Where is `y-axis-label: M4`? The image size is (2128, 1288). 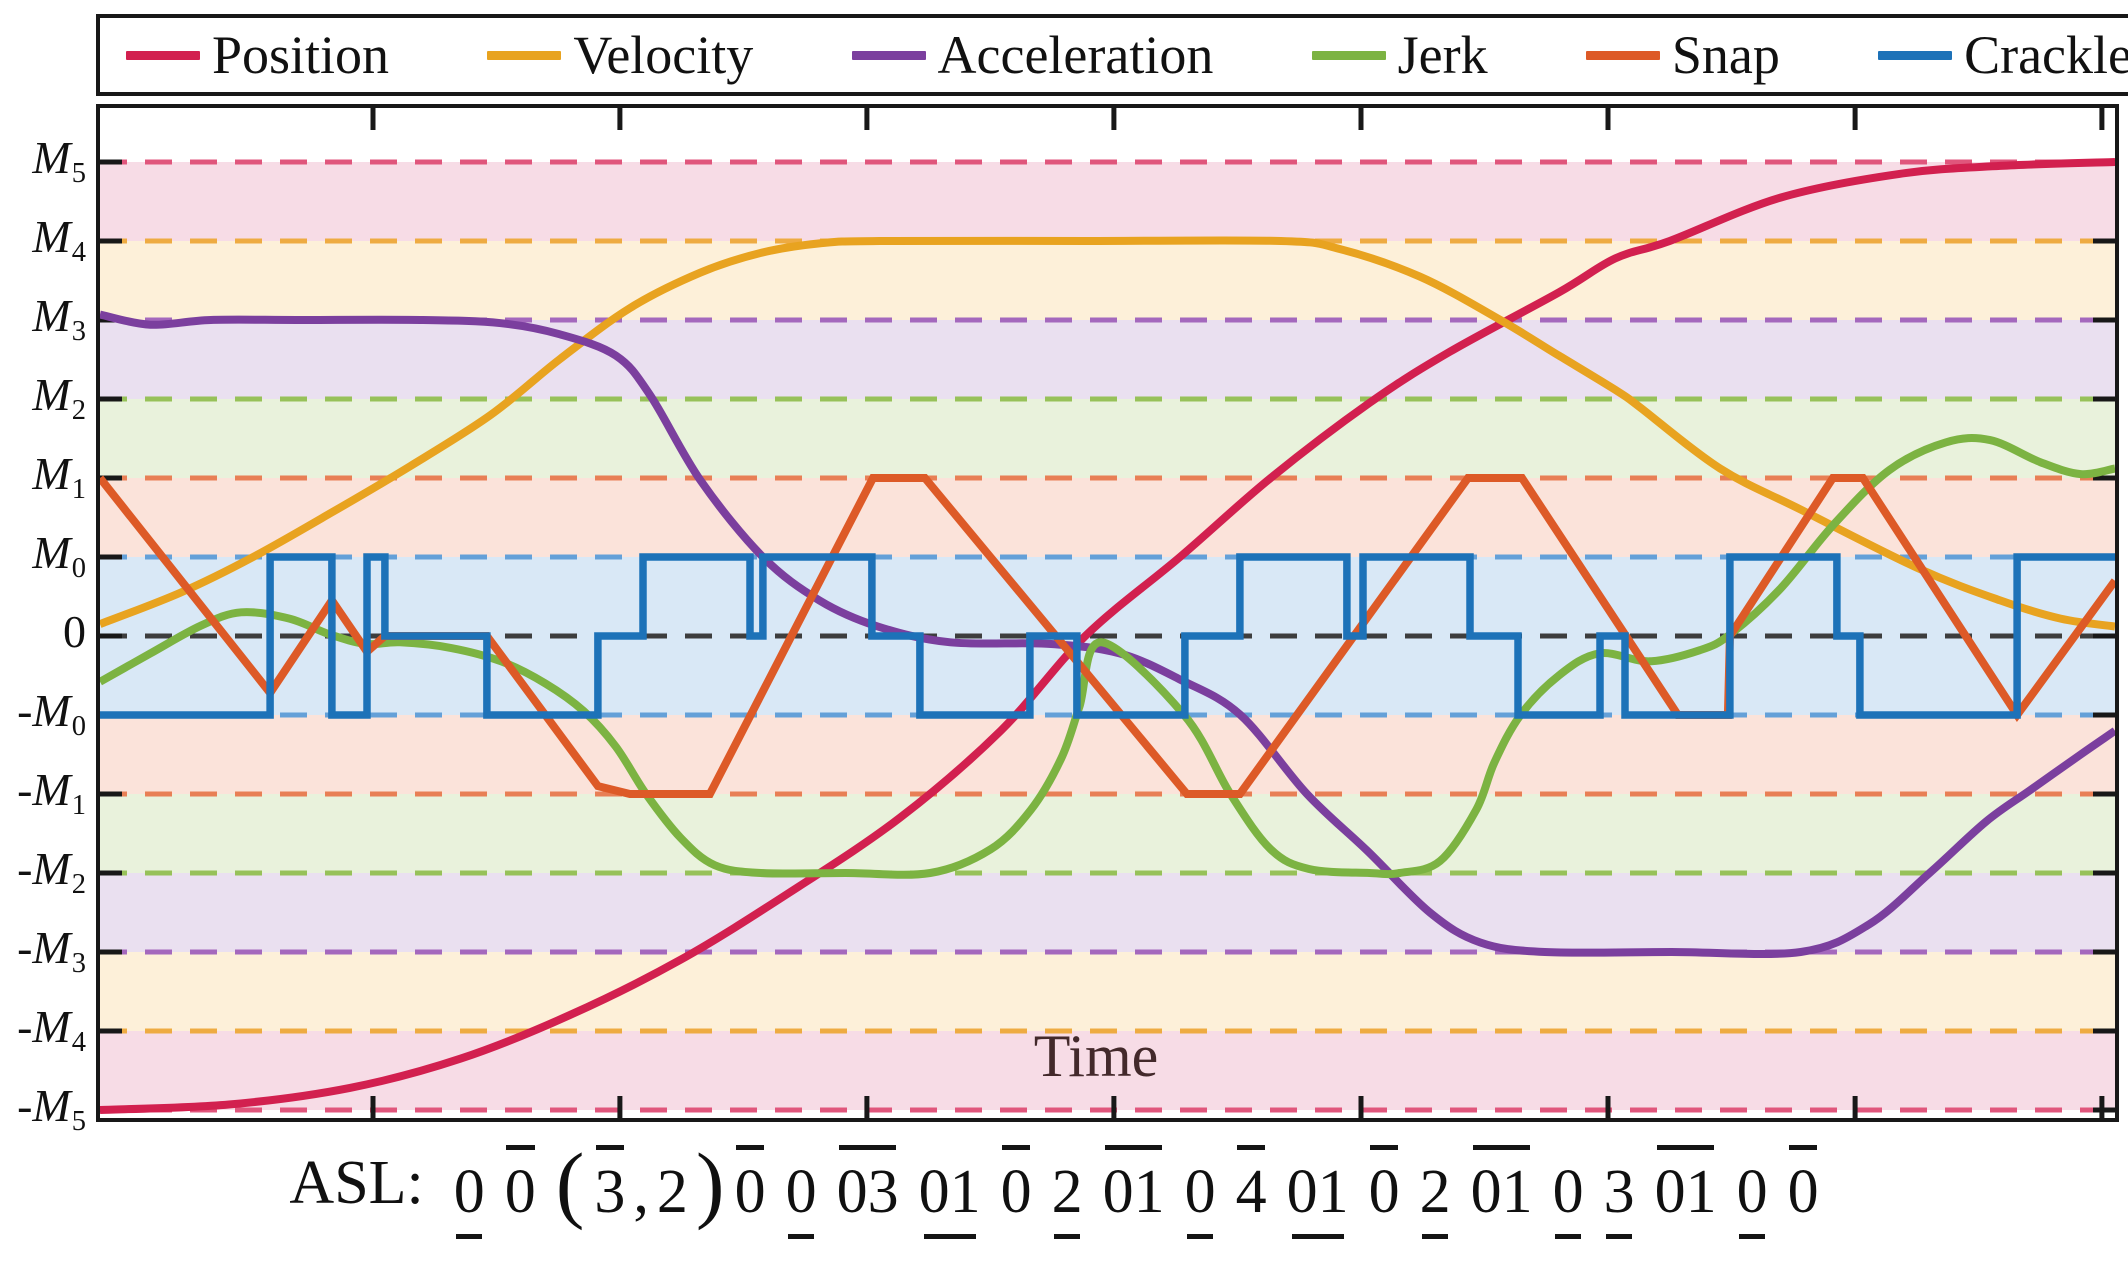 y-axis-label: M4 is located at coordinates (59, 239).